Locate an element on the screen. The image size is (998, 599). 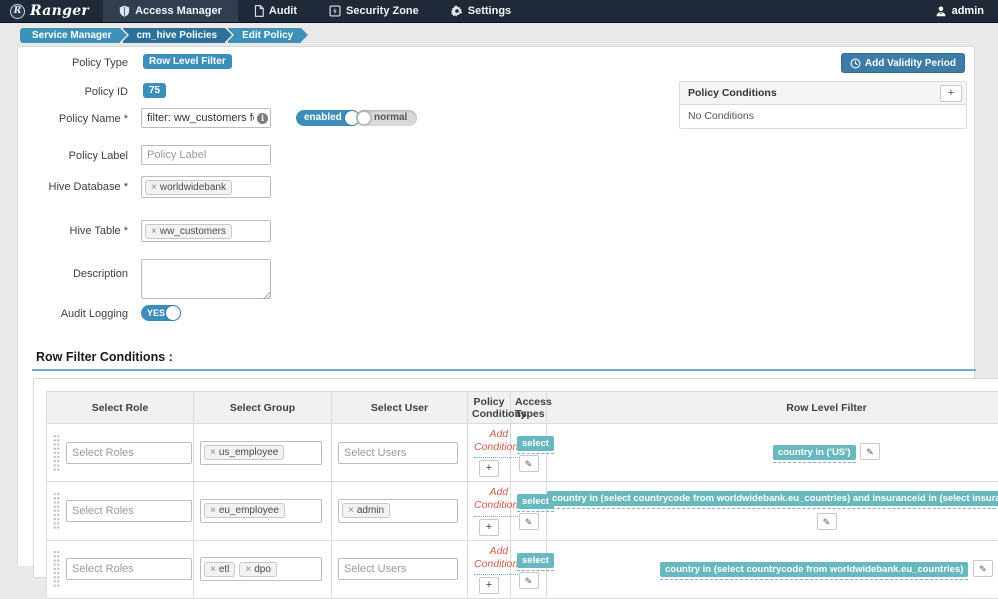
shield-icon is located at coordinates (124, 11).